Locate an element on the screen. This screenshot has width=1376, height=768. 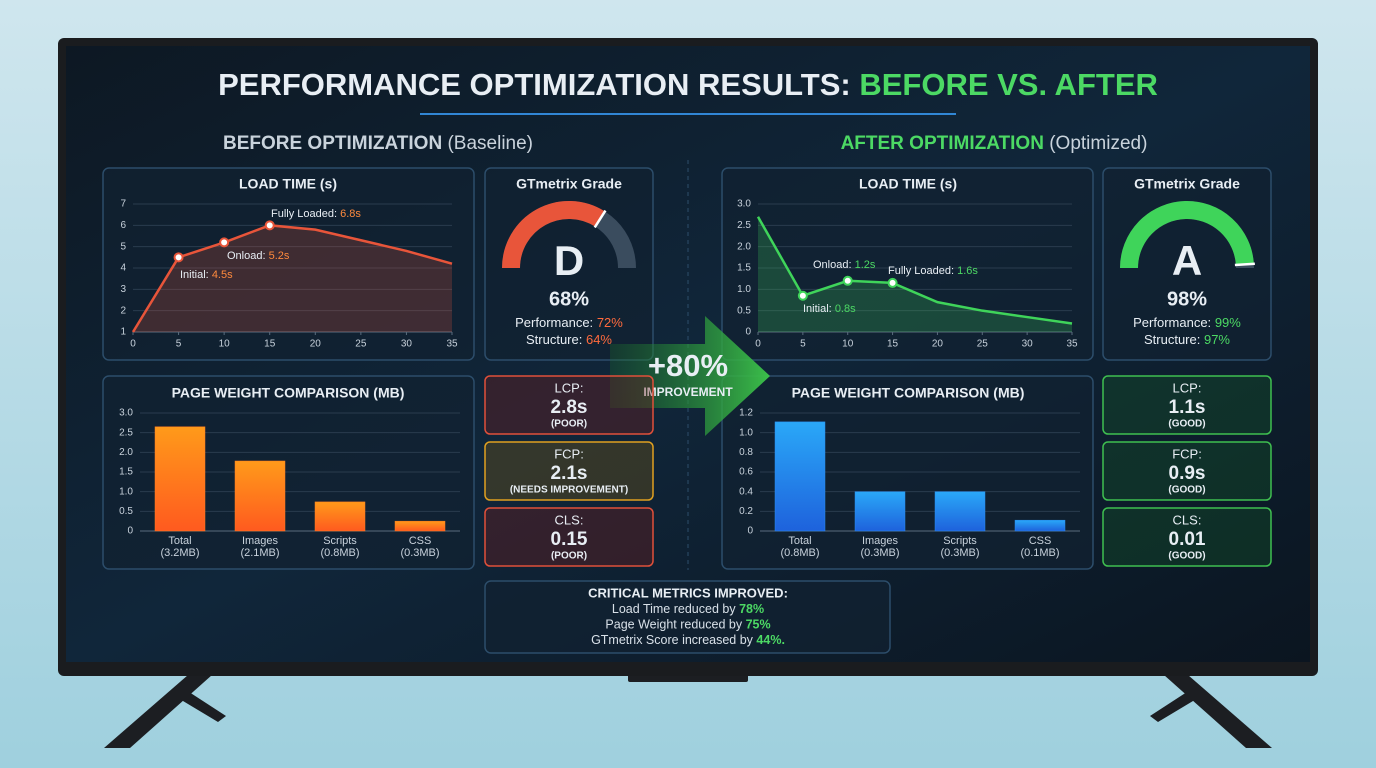
gauge-metric: Performance: 99% is located at coordinates (1187, 322).